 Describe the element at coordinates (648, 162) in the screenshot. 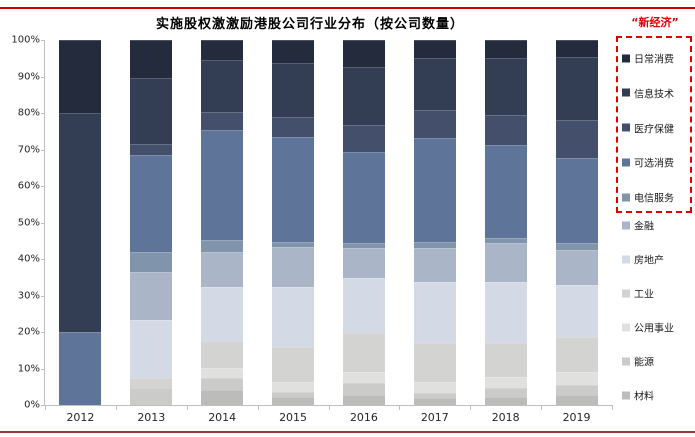

I see `legend-item-可选消费: 可选消费` at that location.